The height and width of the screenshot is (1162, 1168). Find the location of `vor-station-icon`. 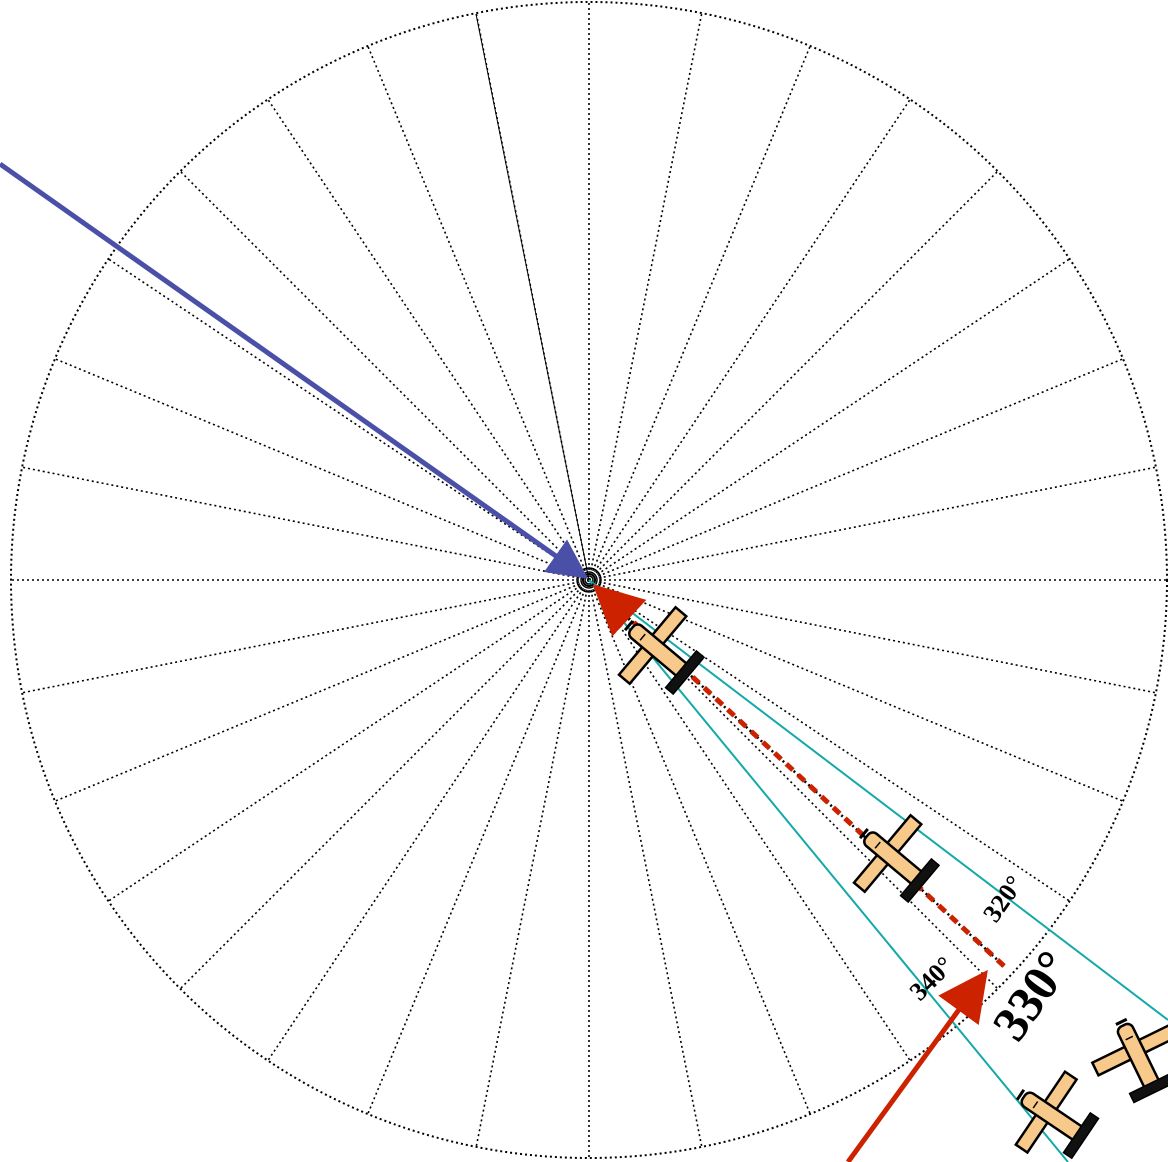

vor-station-icon is located at coordinates (589, 580).